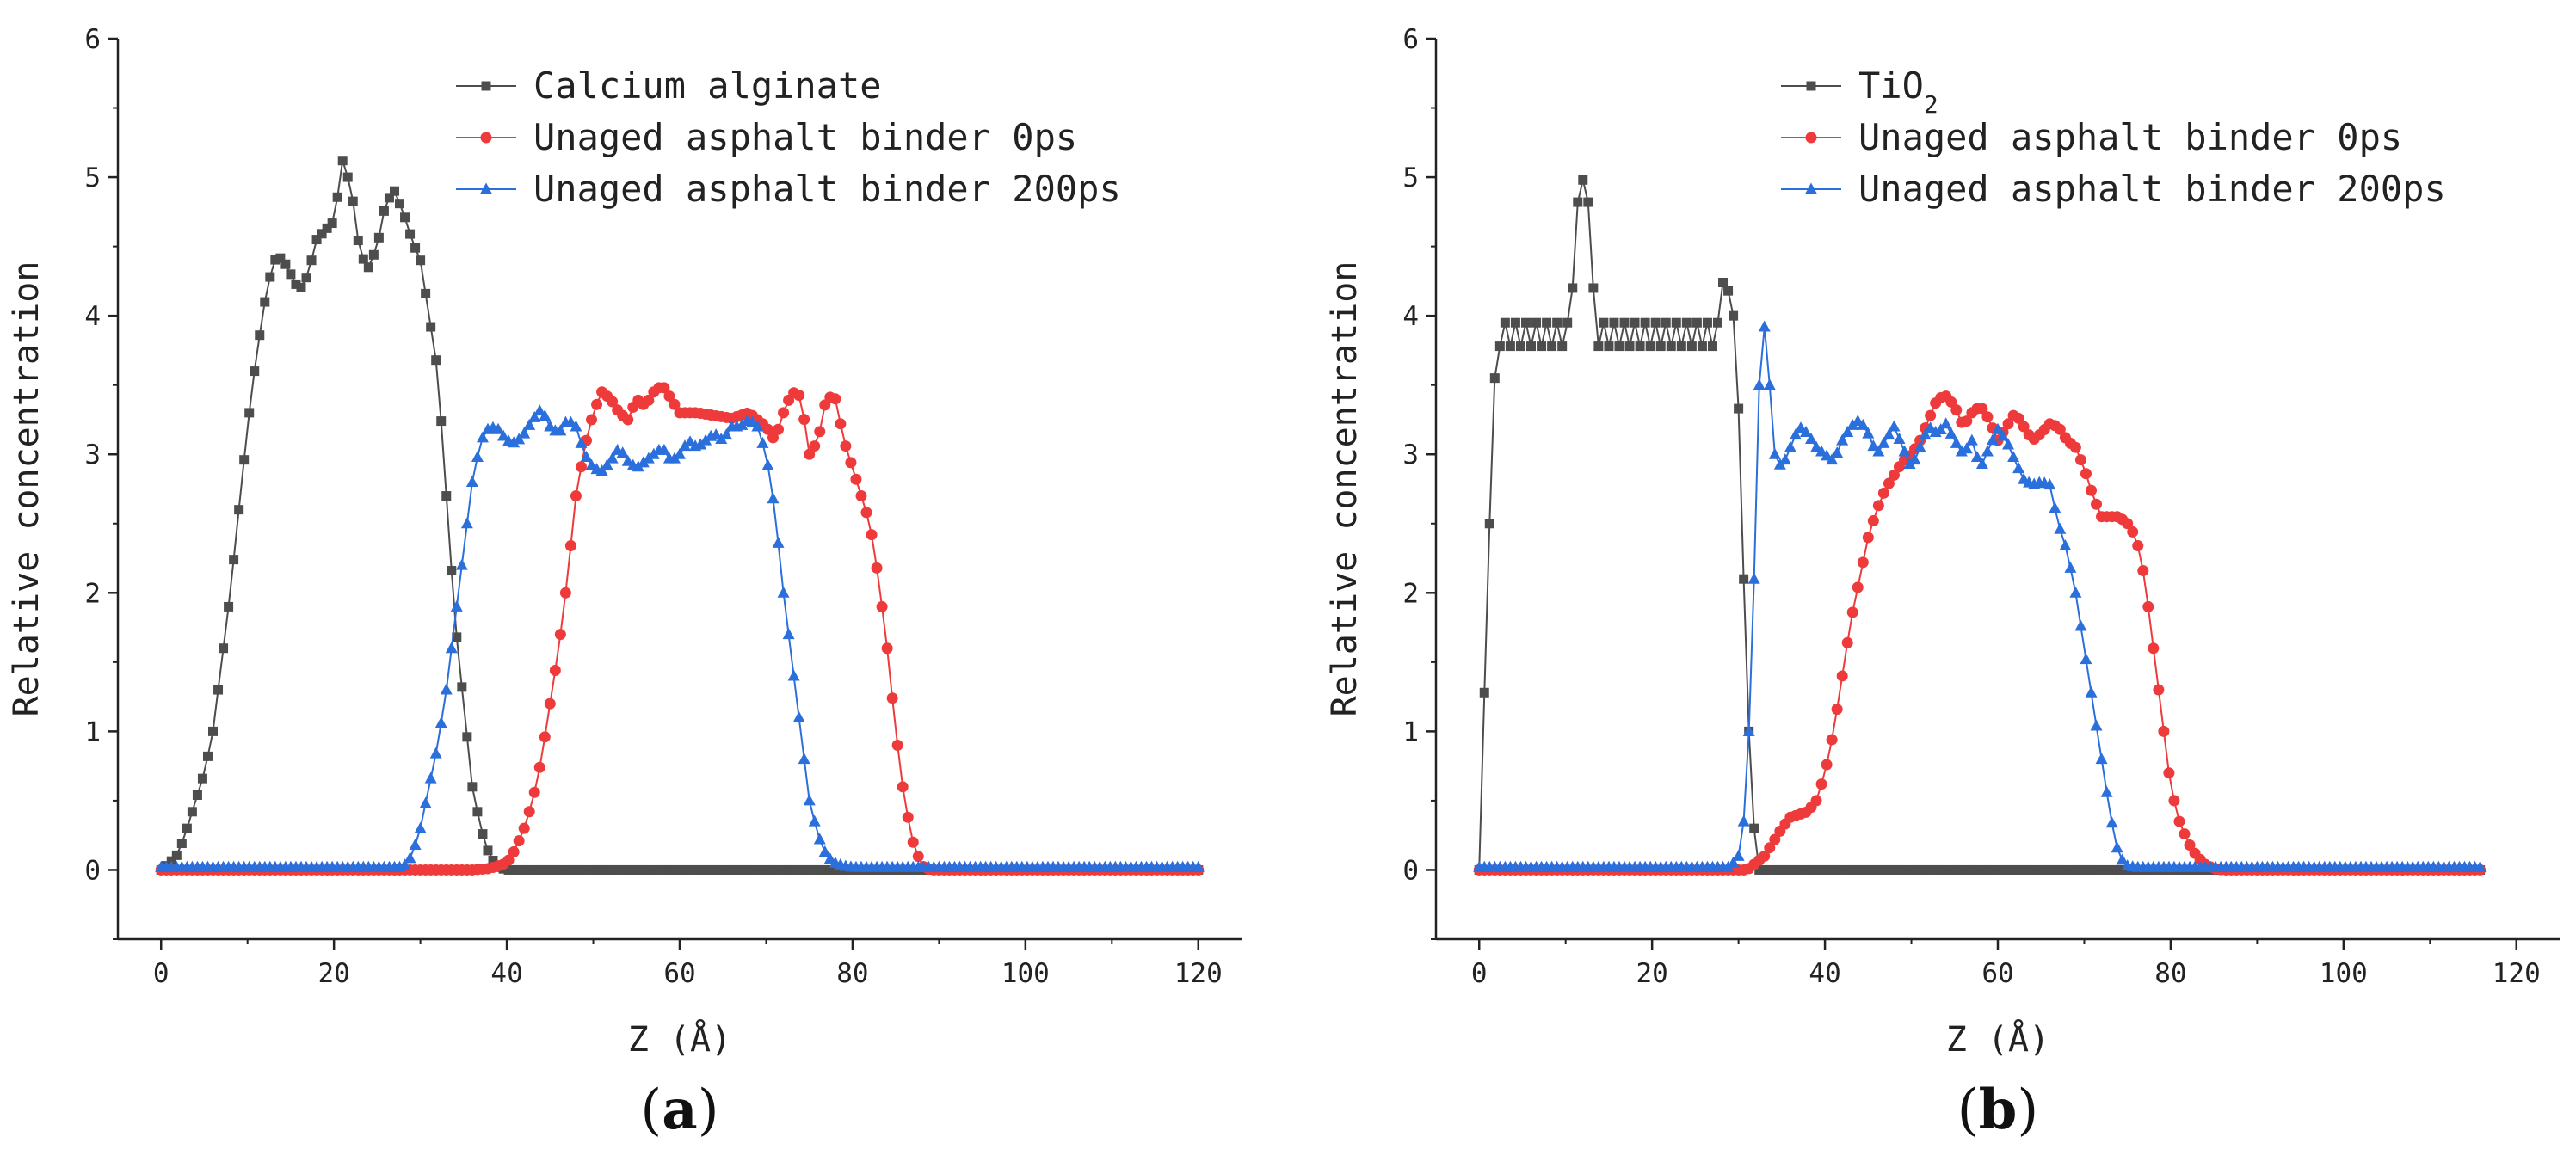 The width and height of the screenshot is (2576, 1174). What do you see at coordinates (2170, 973) in the screenshot?
I see `x-tick-label: 80` at bounding box center [2170, 973].